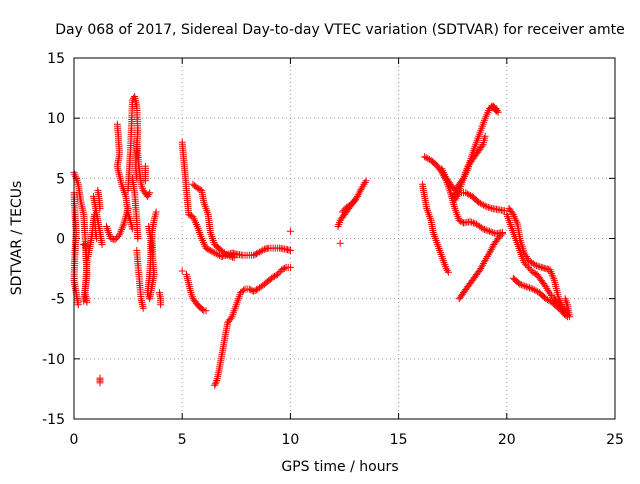  Describe the element at coordinates (507, 440) in the screenshot. I see `x-tick-label: 20` at that location.